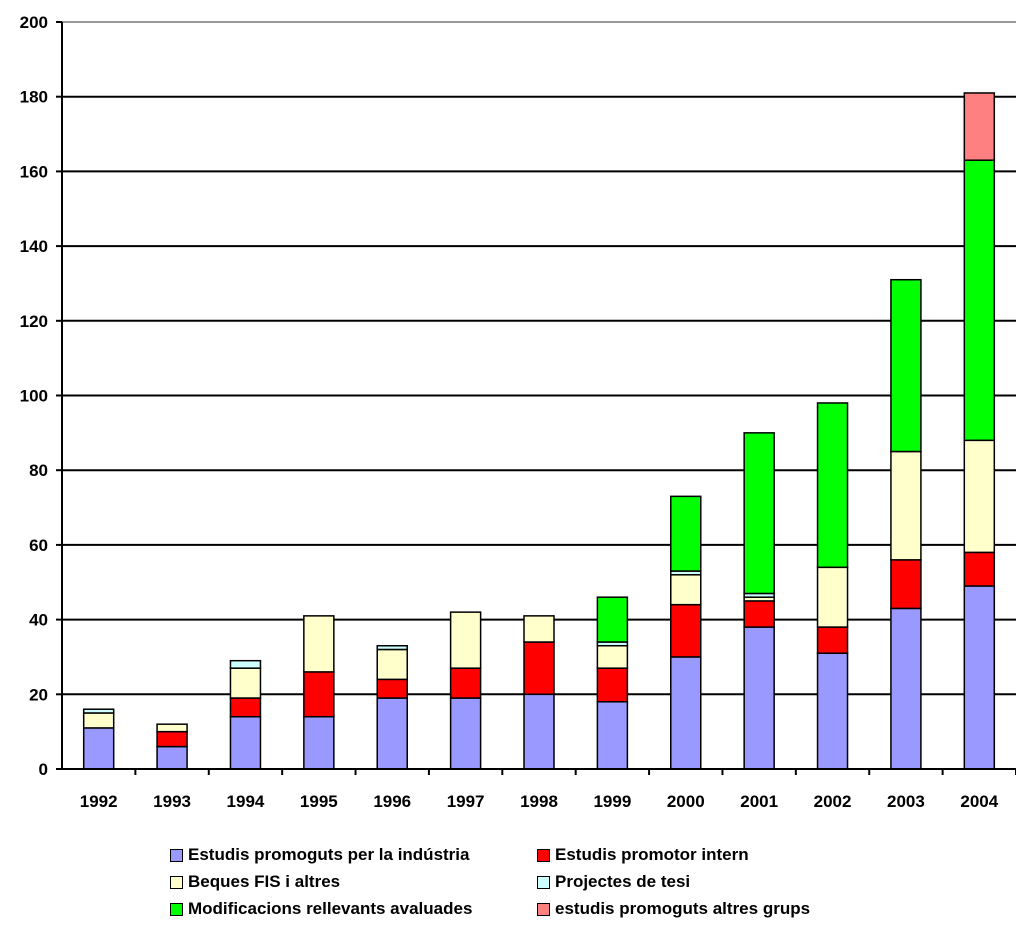  Describe the element at coordinates (38, 694) in the screenshot. I see `y-tick-label: 20` at that location.